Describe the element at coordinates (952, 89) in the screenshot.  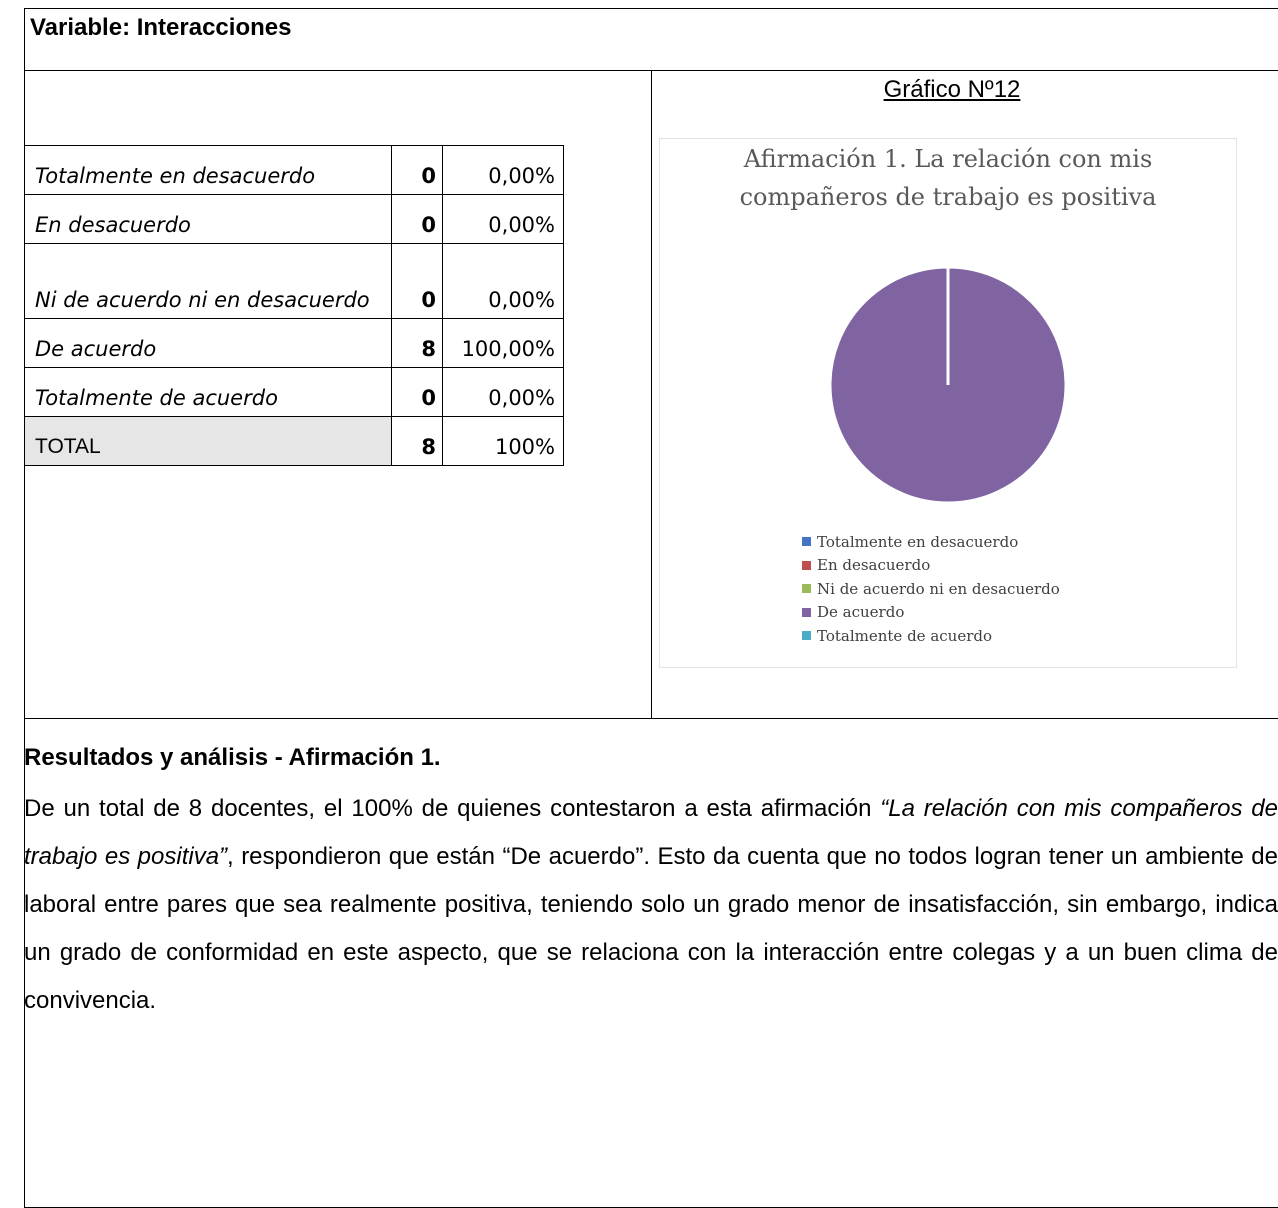
I see `chart-caption: Gráfico Nº12` at that location.